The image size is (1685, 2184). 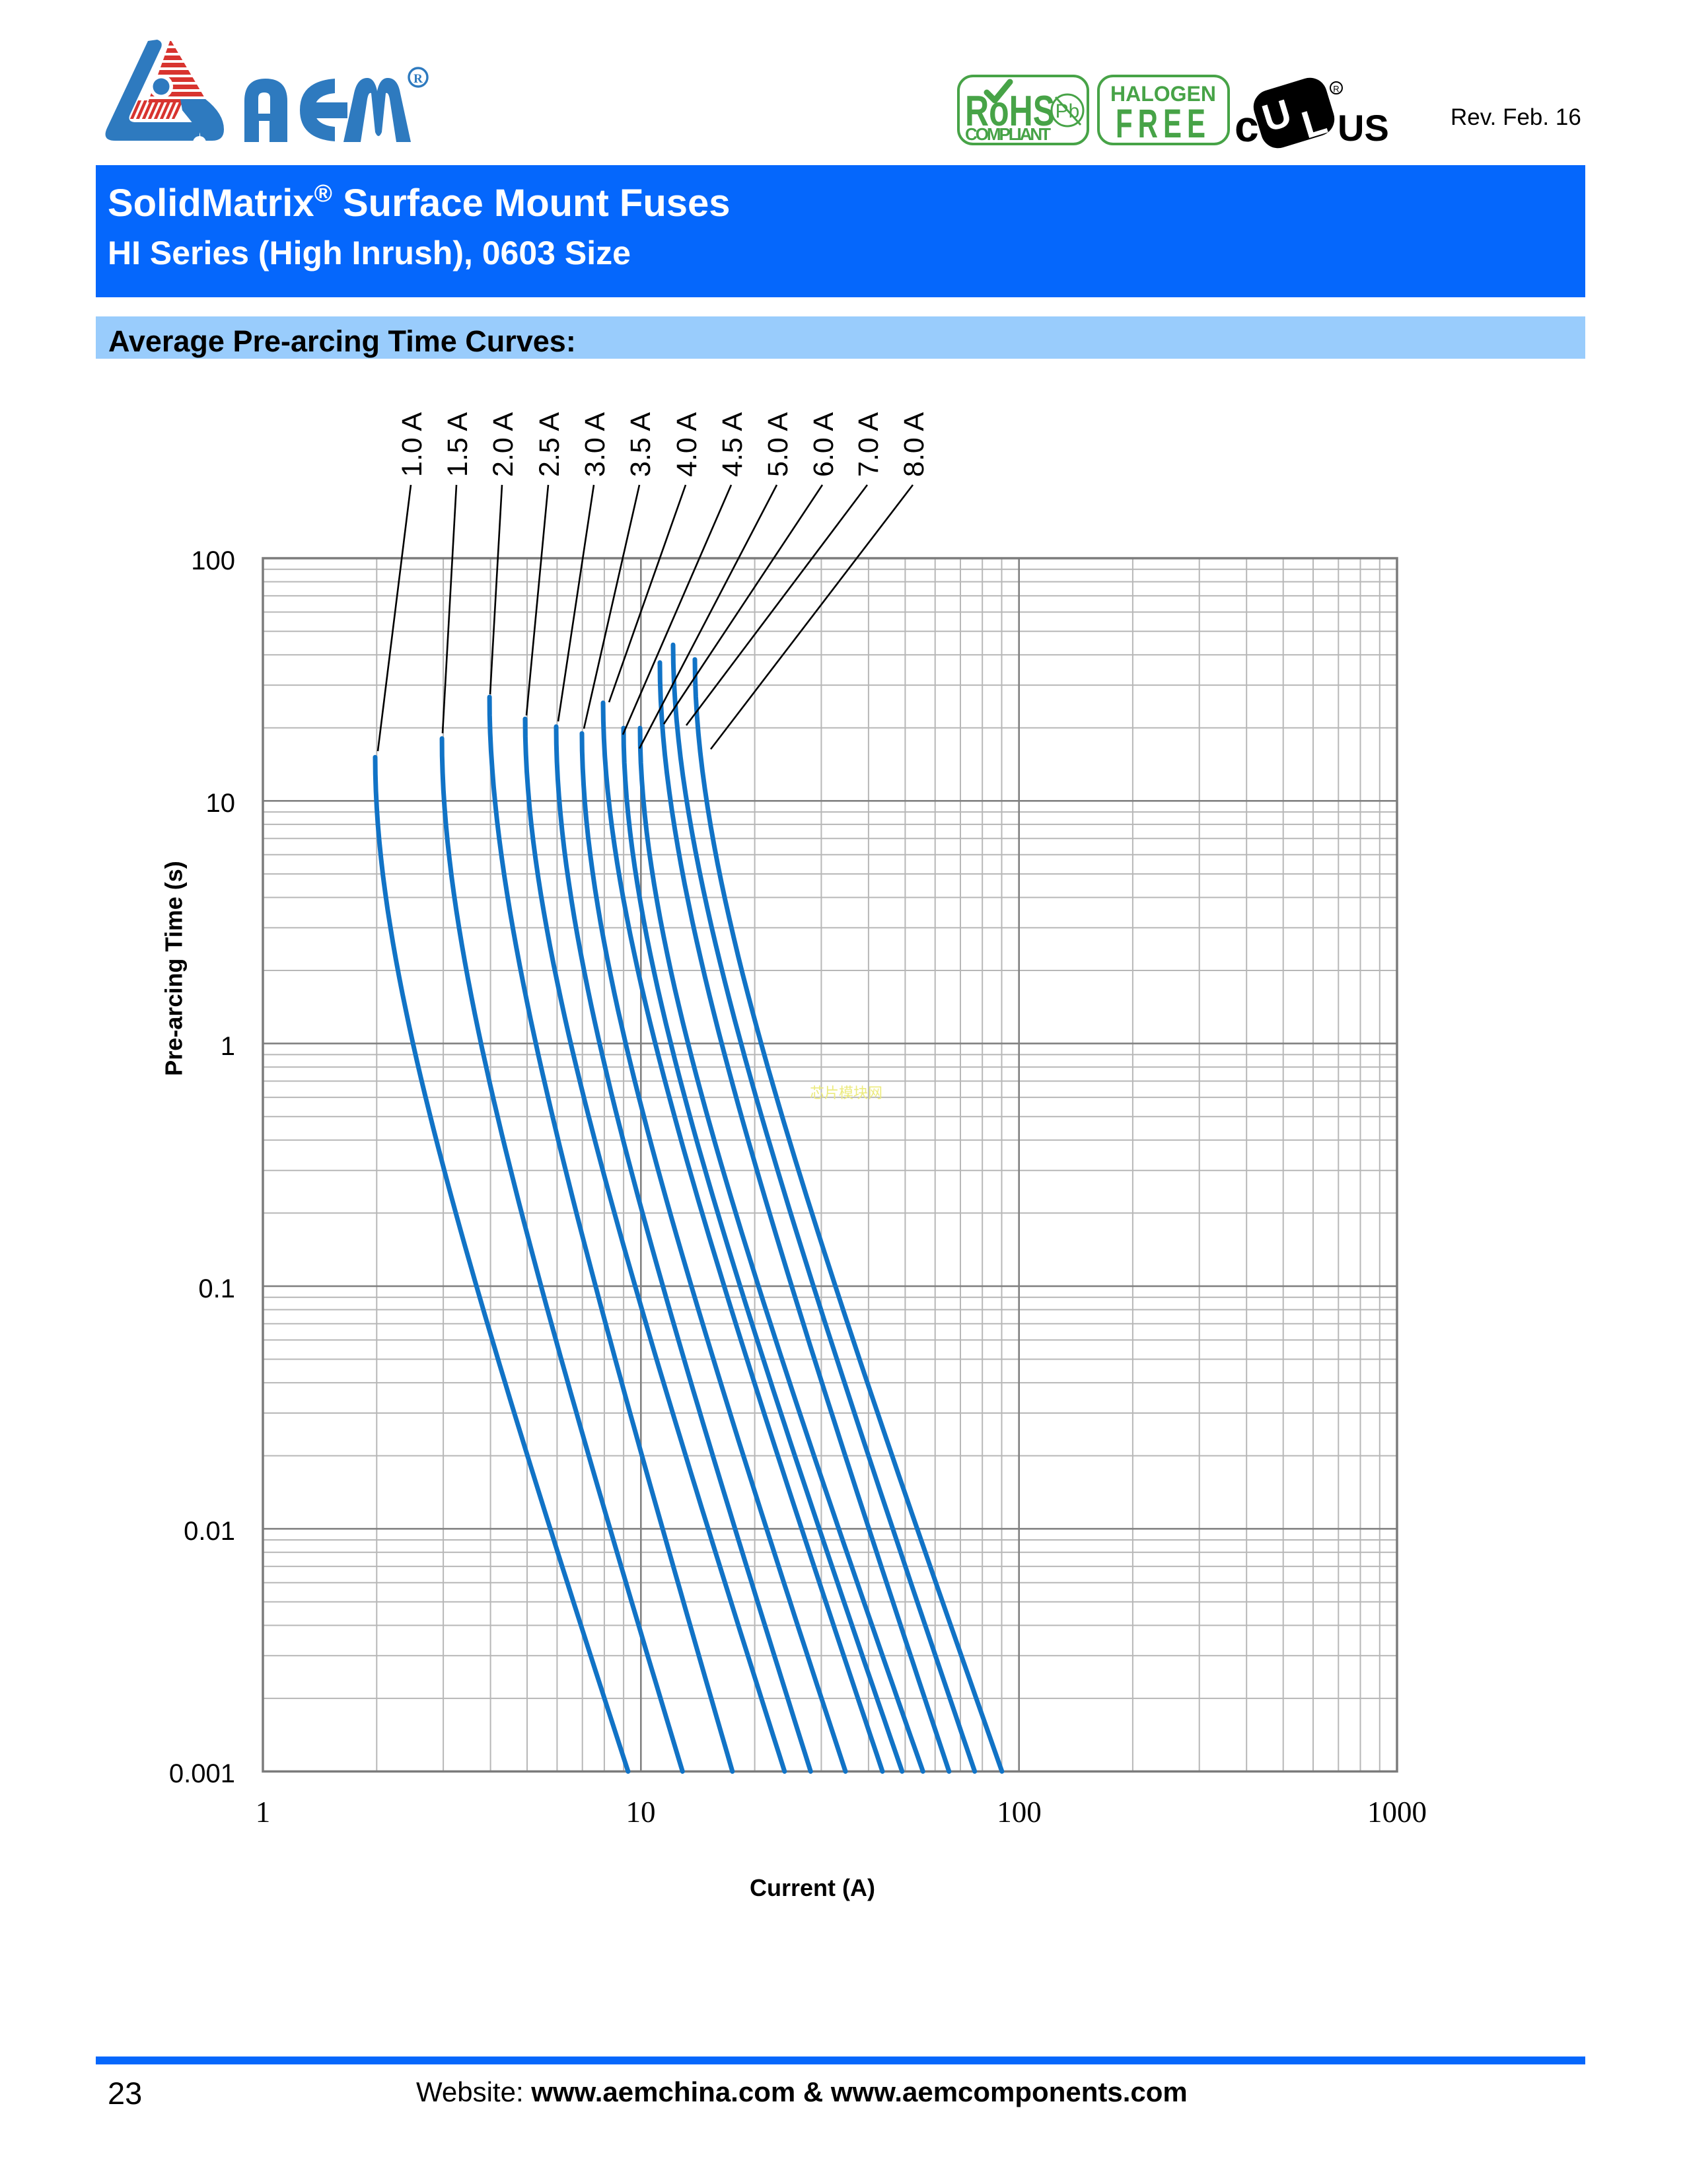 What do you see at coordinates (202, 1773) in the screenshot?
I see `svg-text: 0.001` at bounding box center [202, 1773].